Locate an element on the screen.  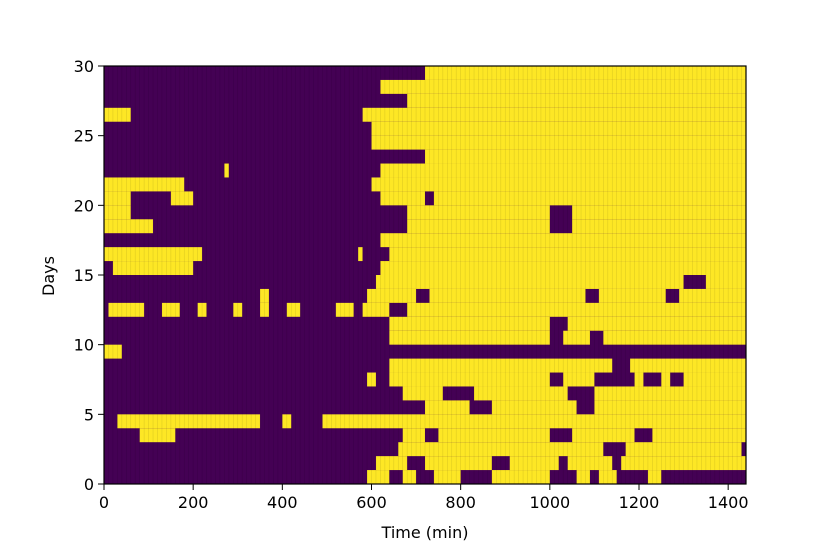
y-axis-label: Days is located at coordinates (48, 276).